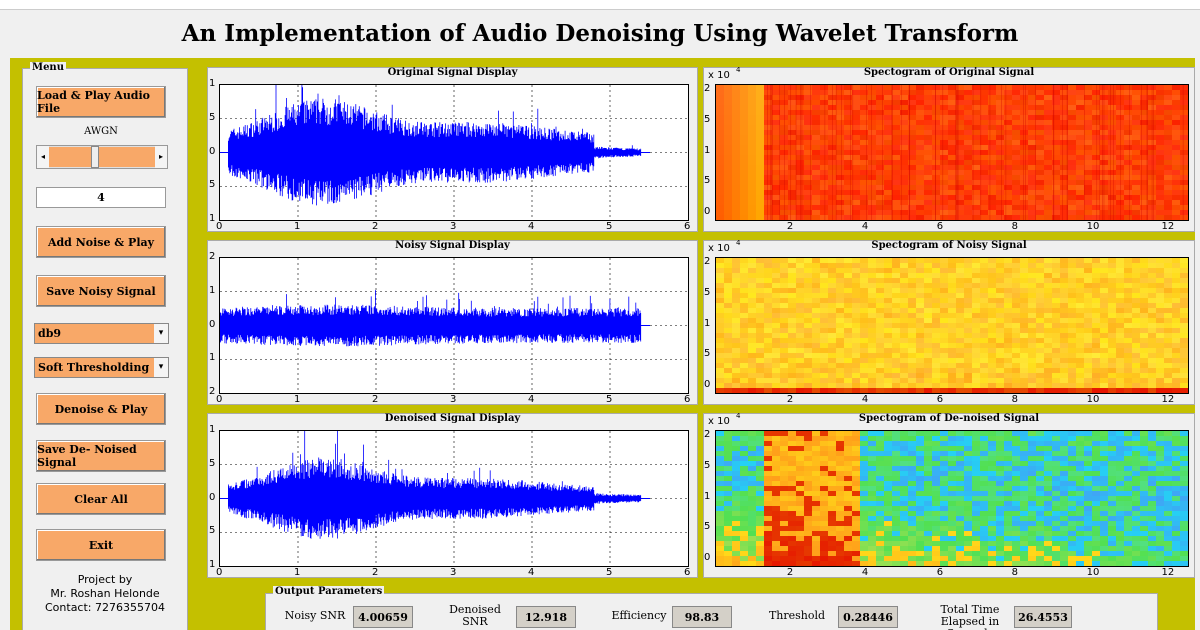 This screenshot has width=1200, height=630. I want to click on button: Exit, so click(101, 545).